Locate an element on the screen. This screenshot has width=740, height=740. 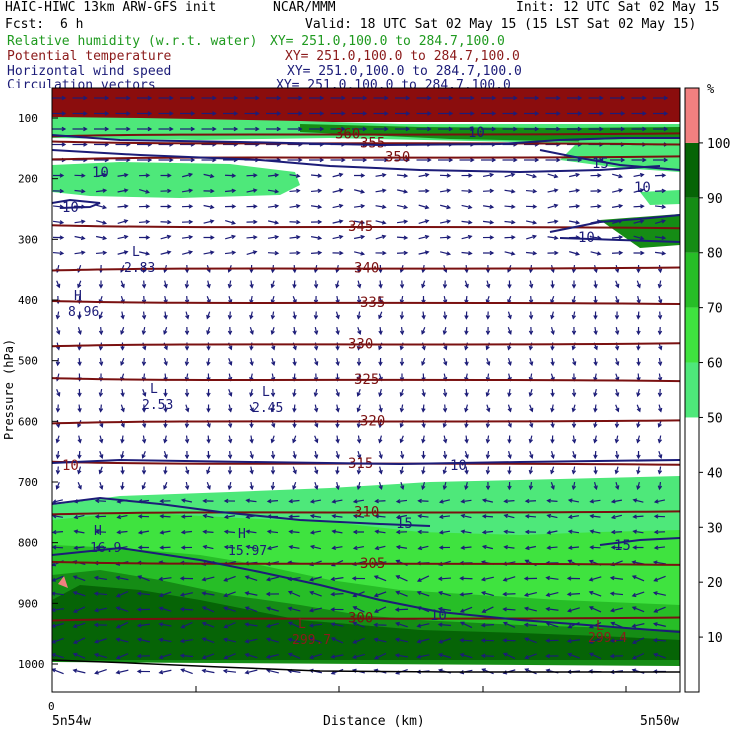
theta-contour is located at coordinates (366, 563).